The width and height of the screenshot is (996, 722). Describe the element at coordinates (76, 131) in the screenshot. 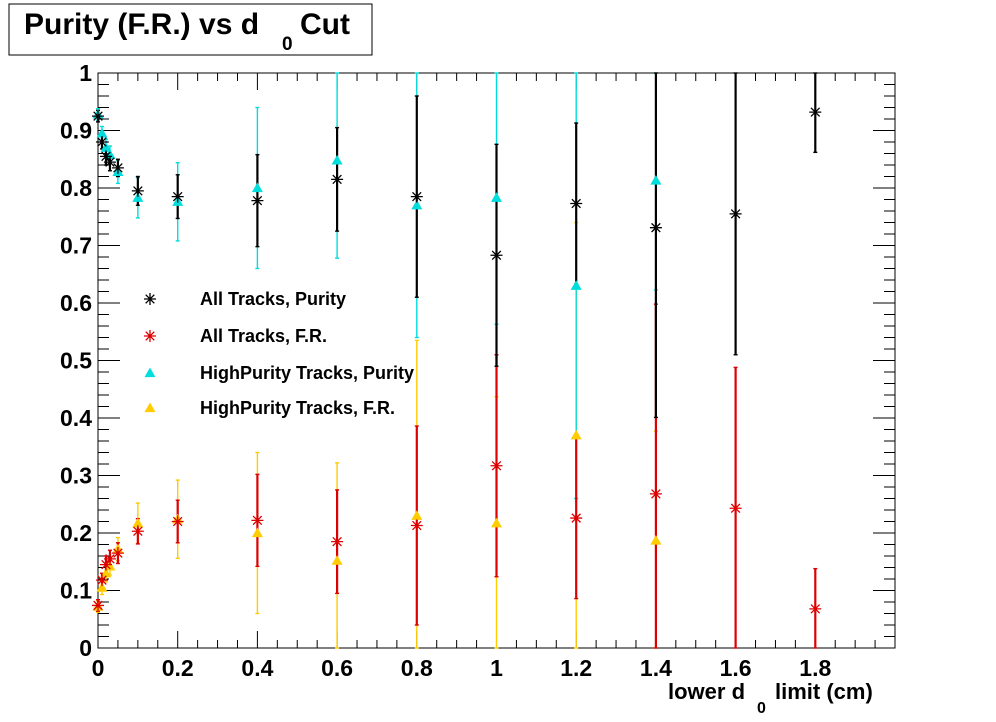

I see `y-tick-label: 0.9` at that location.